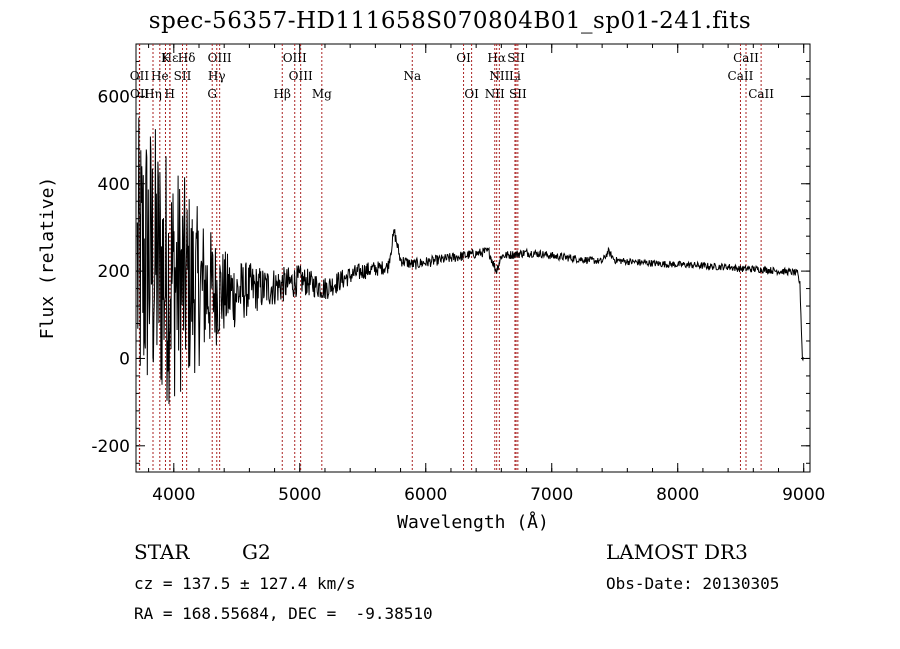 The width and height of the screenshot is (900, 649). I want to click on line-label: OII, so click(140, 94).